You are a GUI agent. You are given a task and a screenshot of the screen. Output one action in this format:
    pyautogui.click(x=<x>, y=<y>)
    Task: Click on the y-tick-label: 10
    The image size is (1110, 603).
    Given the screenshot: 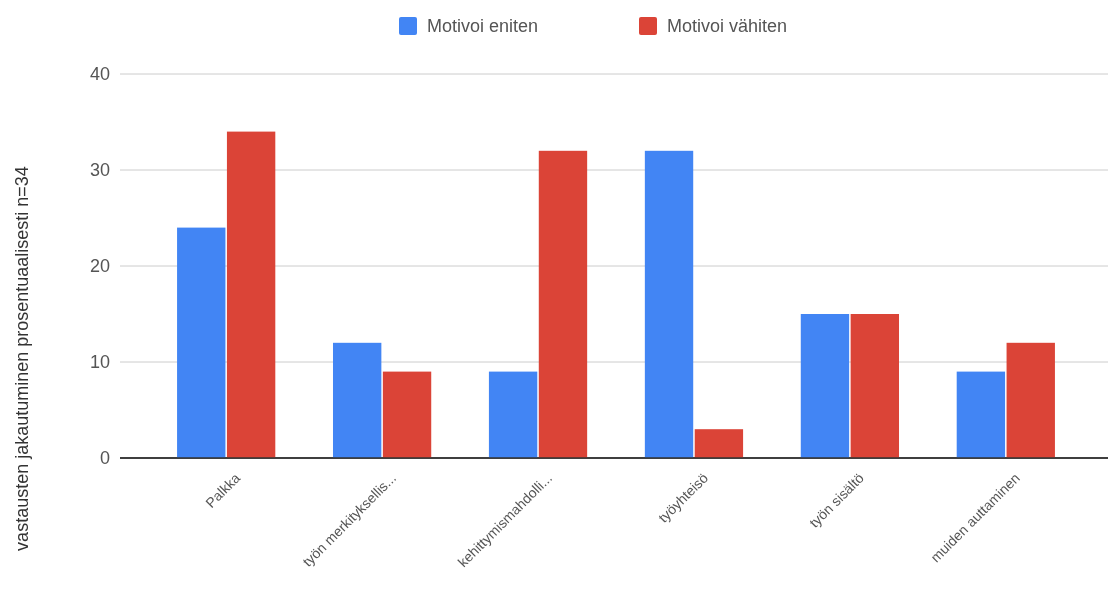 What is the action you would take?
    pyautogui.click(x=99, y=362)
    